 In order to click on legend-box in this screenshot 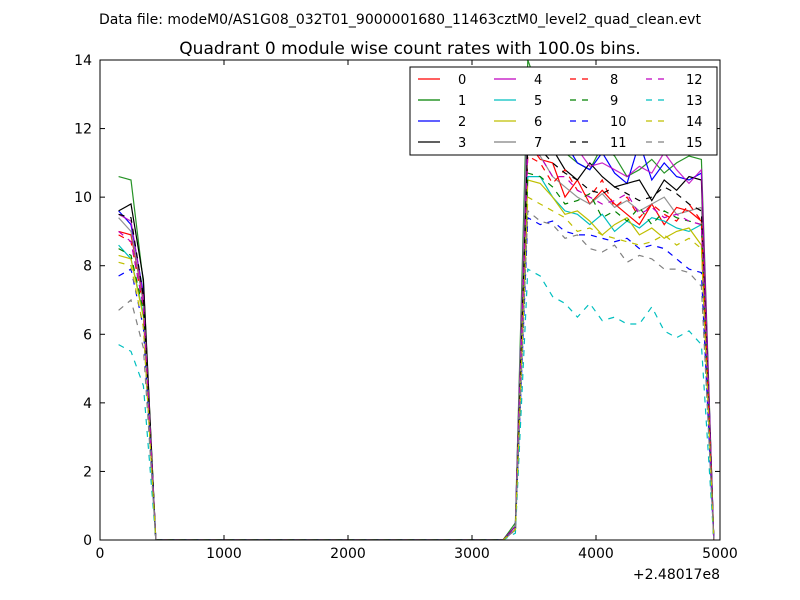, I will do `click(563, 111)`.